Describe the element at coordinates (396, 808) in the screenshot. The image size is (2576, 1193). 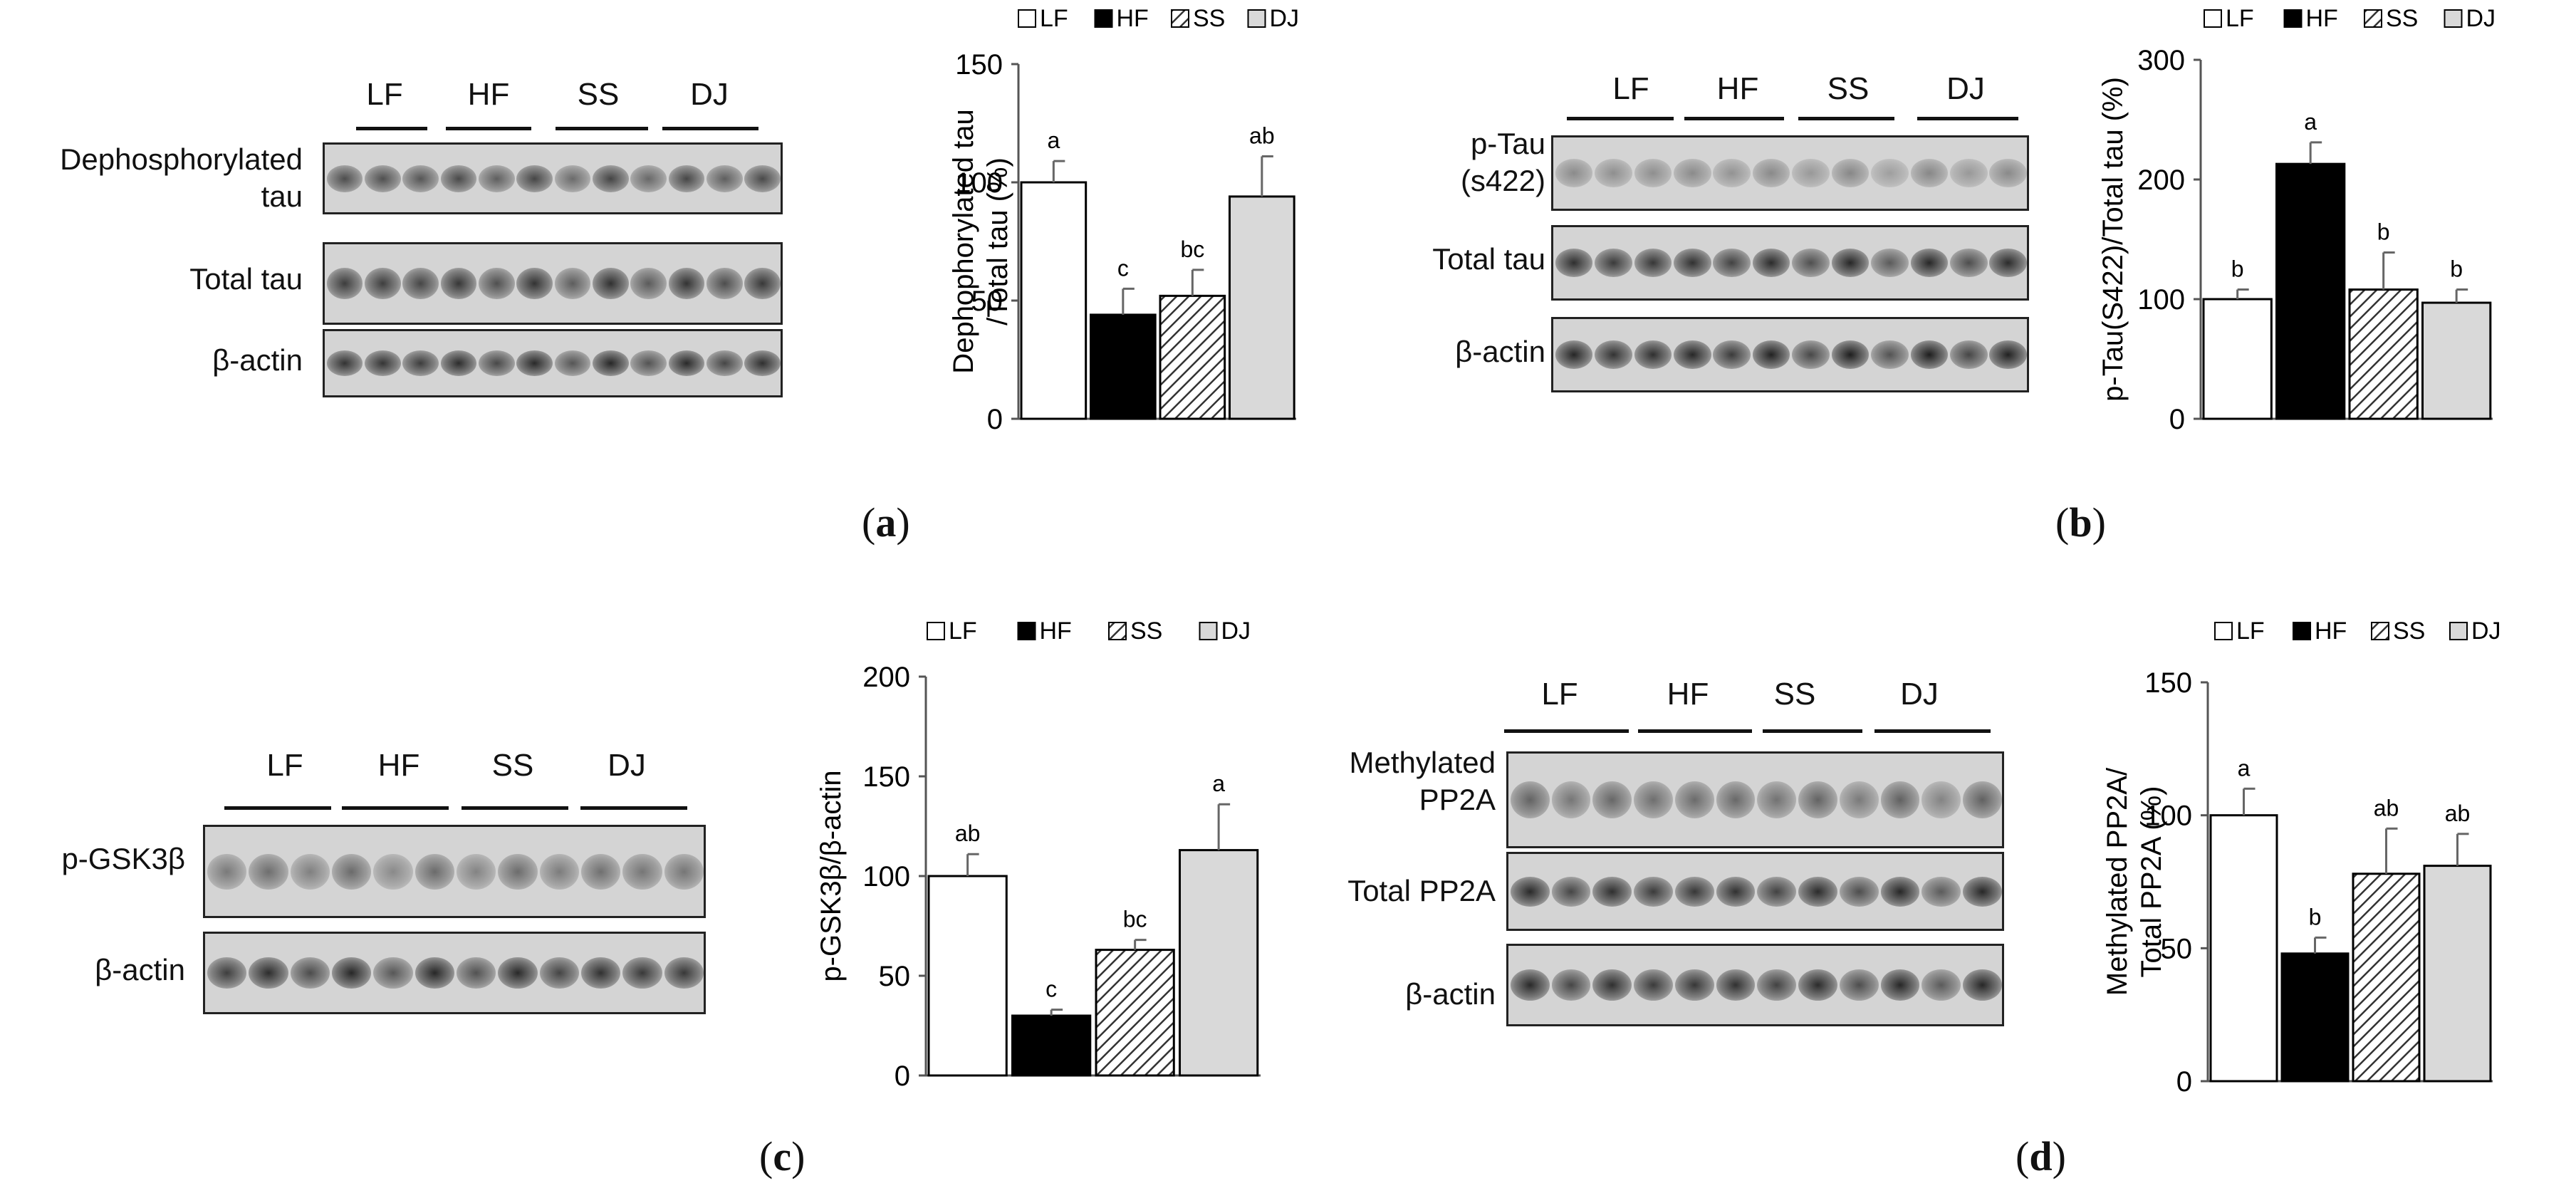
I see `blot-c-line-hf` at that location.